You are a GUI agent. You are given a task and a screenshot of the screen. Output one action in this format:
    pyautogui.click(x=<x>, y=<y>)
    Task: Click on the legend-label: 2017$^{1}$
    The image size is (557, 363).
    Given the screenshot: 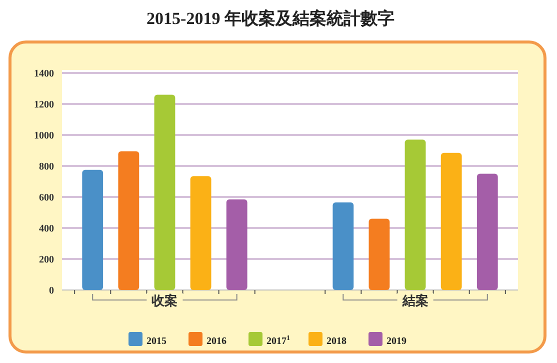 What is the action you would take?
    pyautogui.click(x=278, y=340)
    